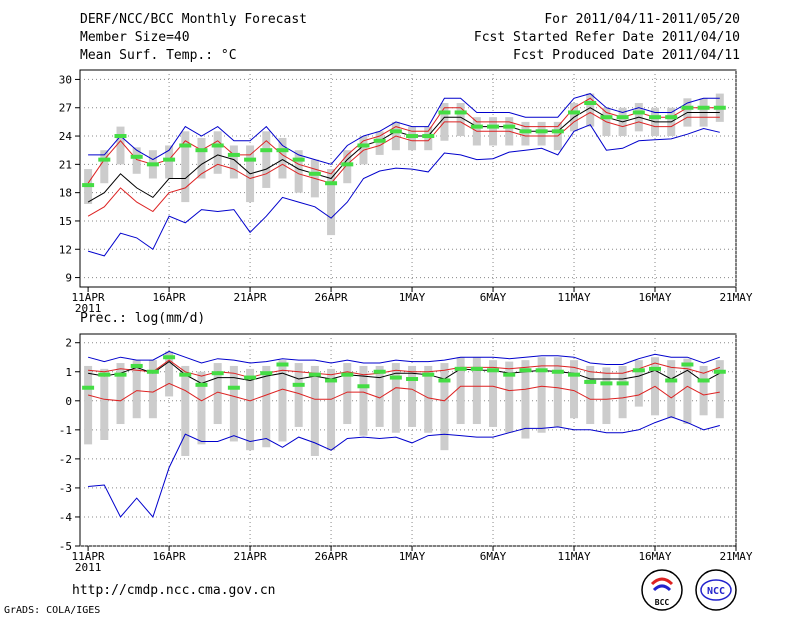 This screenshot has width=800, height=619. Describe the element at coordinates (689, 590) in the screenshot. I see `logos: BCC NCC` at that location.